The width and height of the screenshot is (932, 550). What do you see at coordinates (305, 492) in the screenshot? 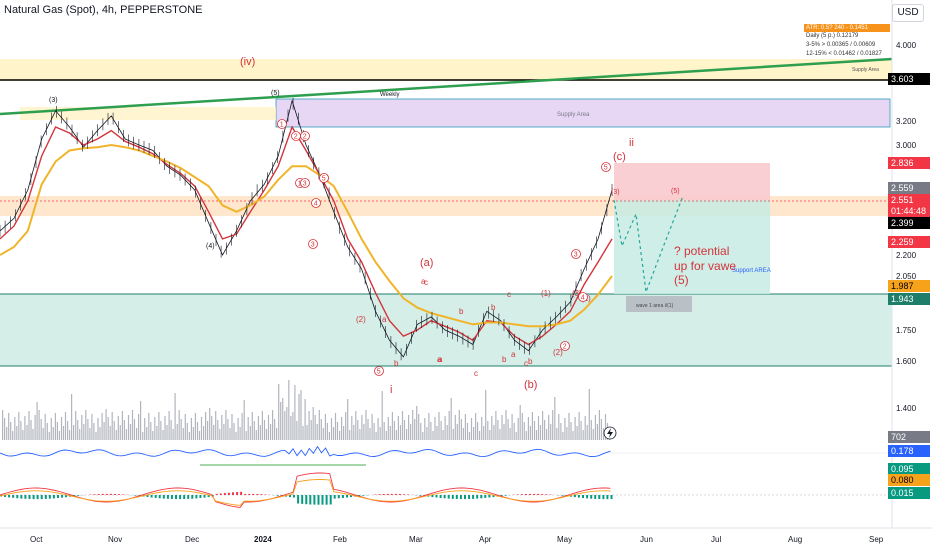
I see `macd-signal-line` at bounding box center [305, 492].